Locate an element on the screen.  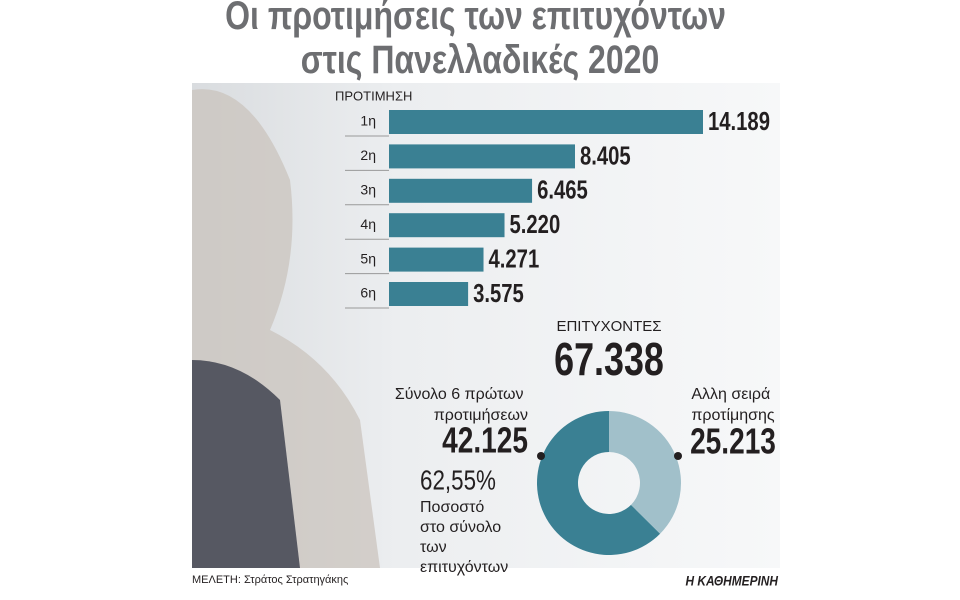
value-label: 14.189 is located at coordinates (739, 120).